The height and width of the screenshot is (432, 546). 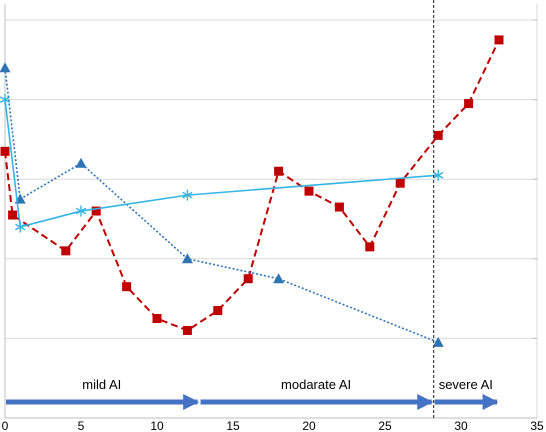 What do you see at coordinates (316, 384) in the screenshot?
I see `severity-label: modarate AI` at bounding box center [316, 384].